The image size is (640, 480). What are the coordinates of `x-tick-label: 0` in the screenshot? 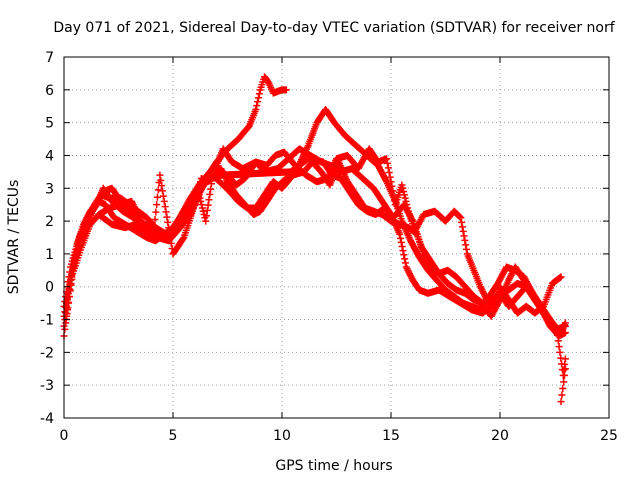 It's located at (64, 436).